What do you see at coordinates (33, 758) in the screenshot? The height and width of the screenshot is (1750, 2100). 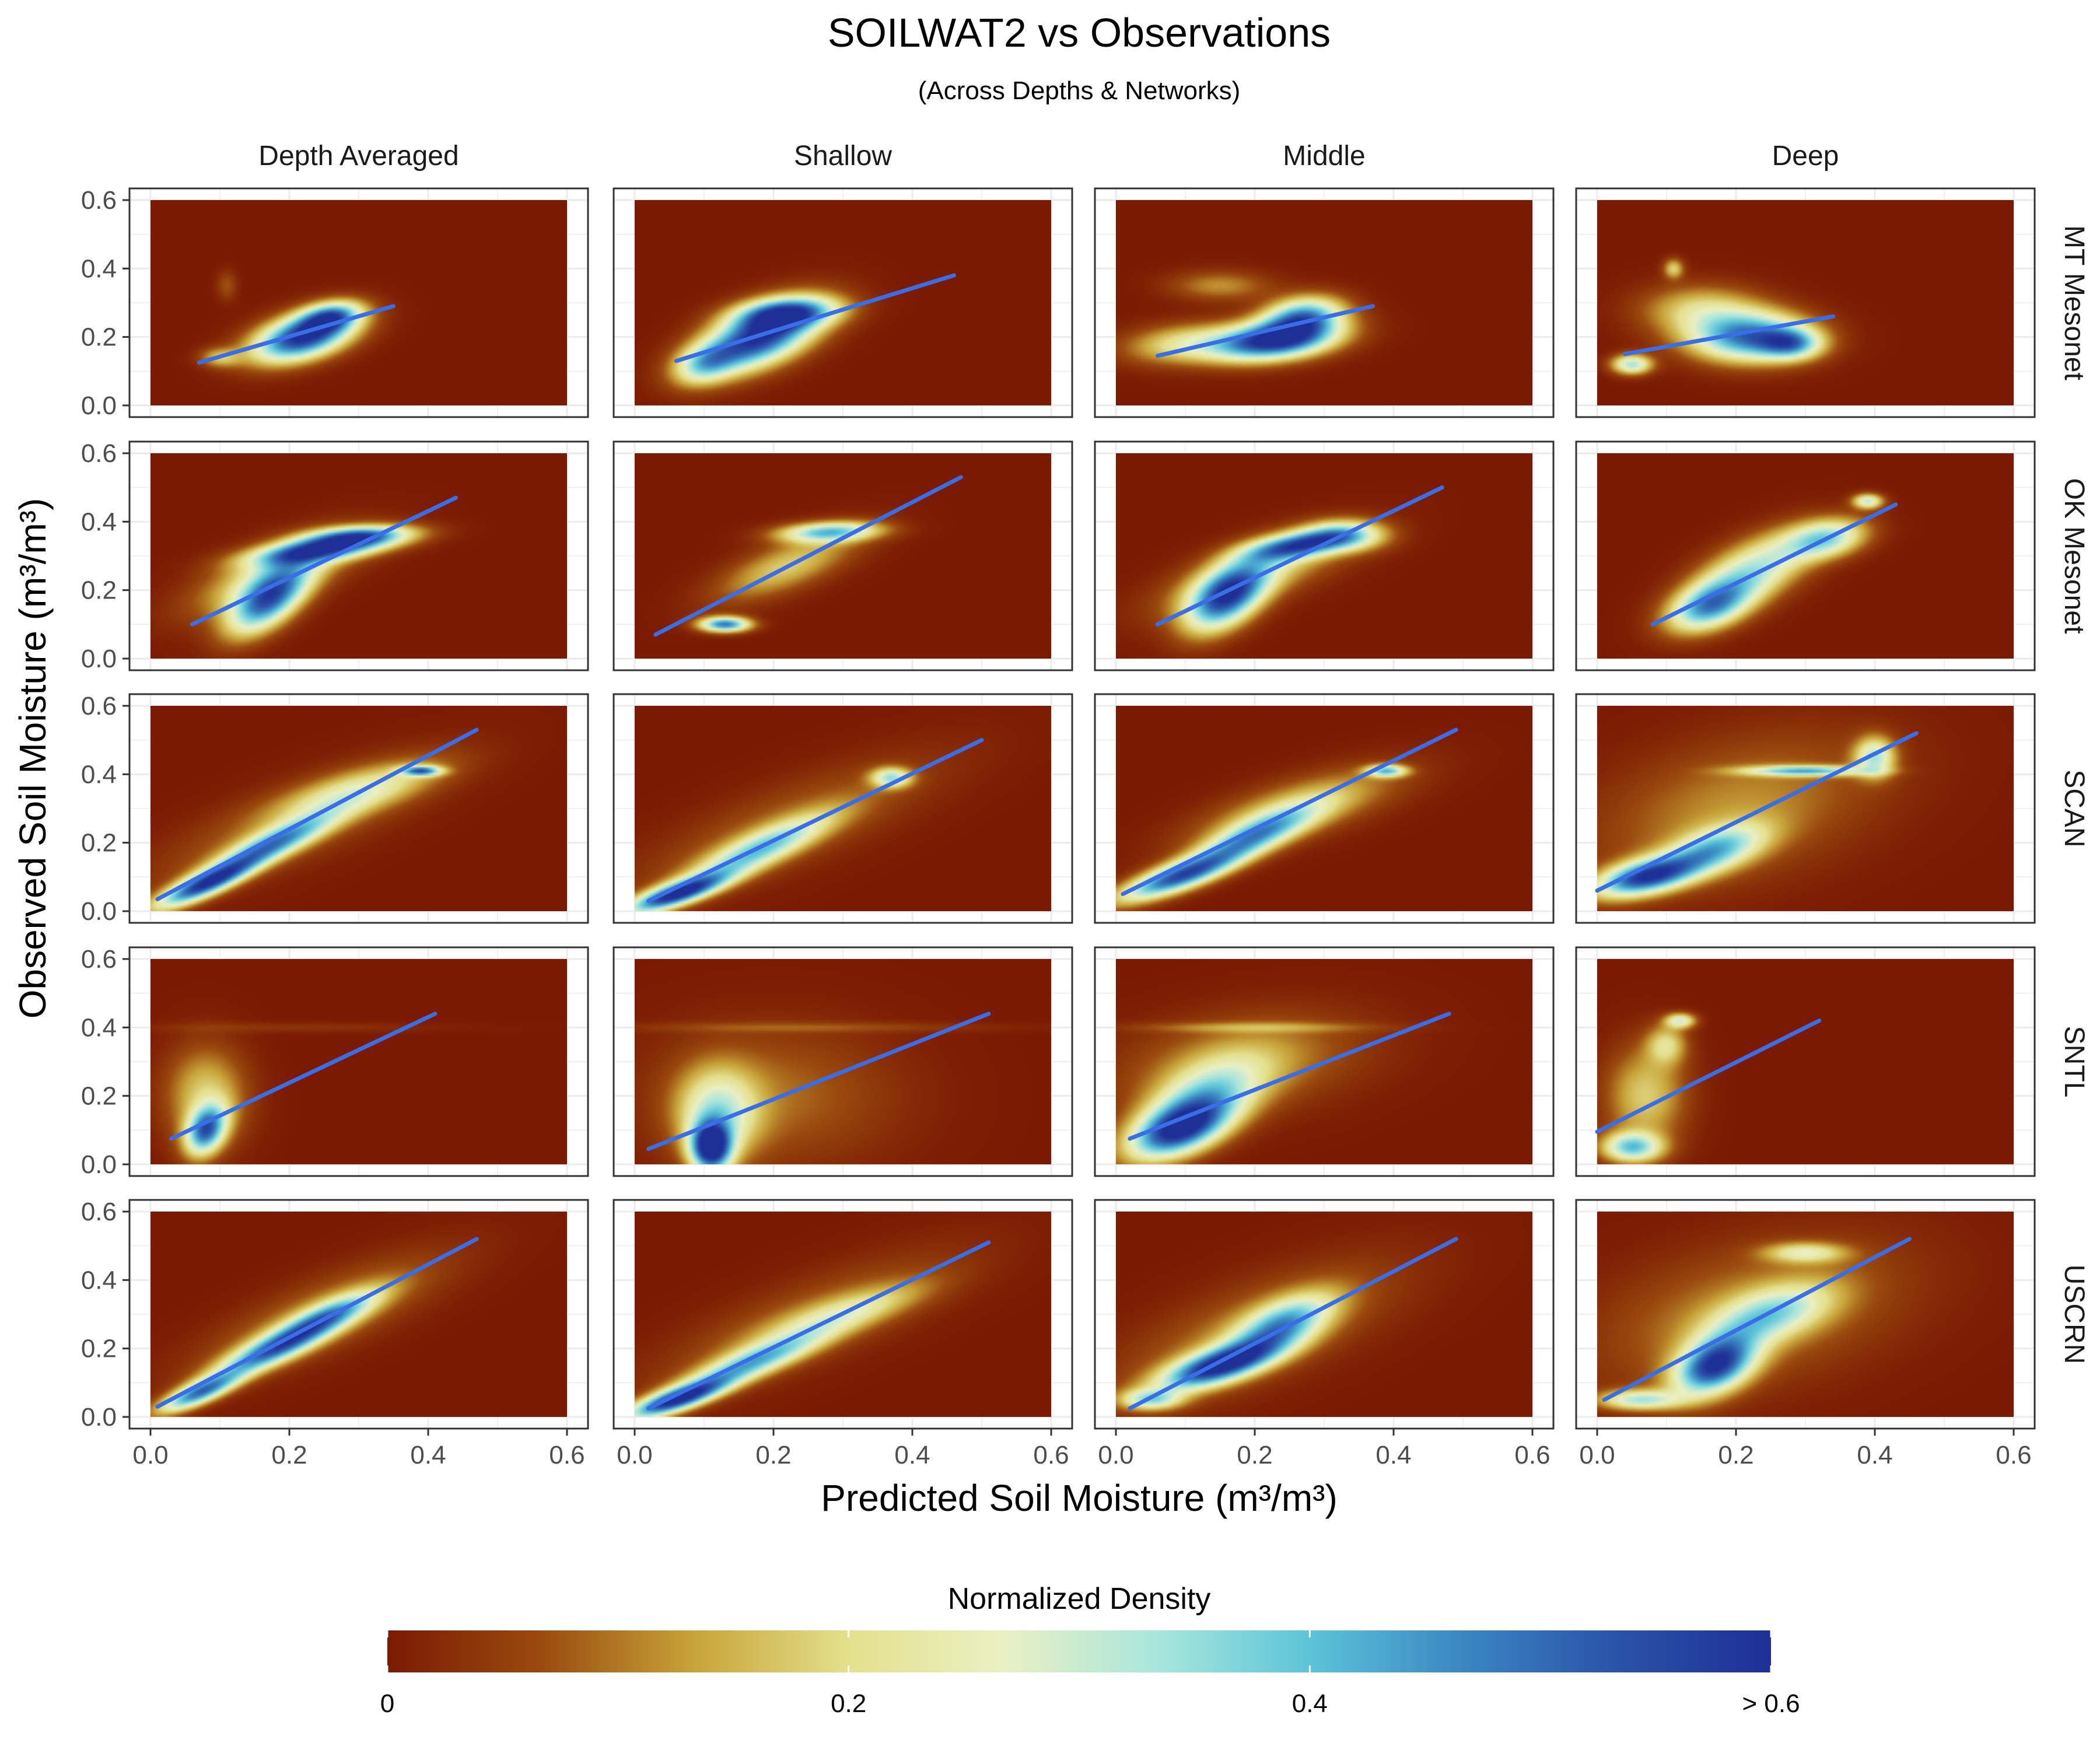 I see `y-axis-label: Observed Soil Moisture (m³/m³)` at bounding box center [33, 758].